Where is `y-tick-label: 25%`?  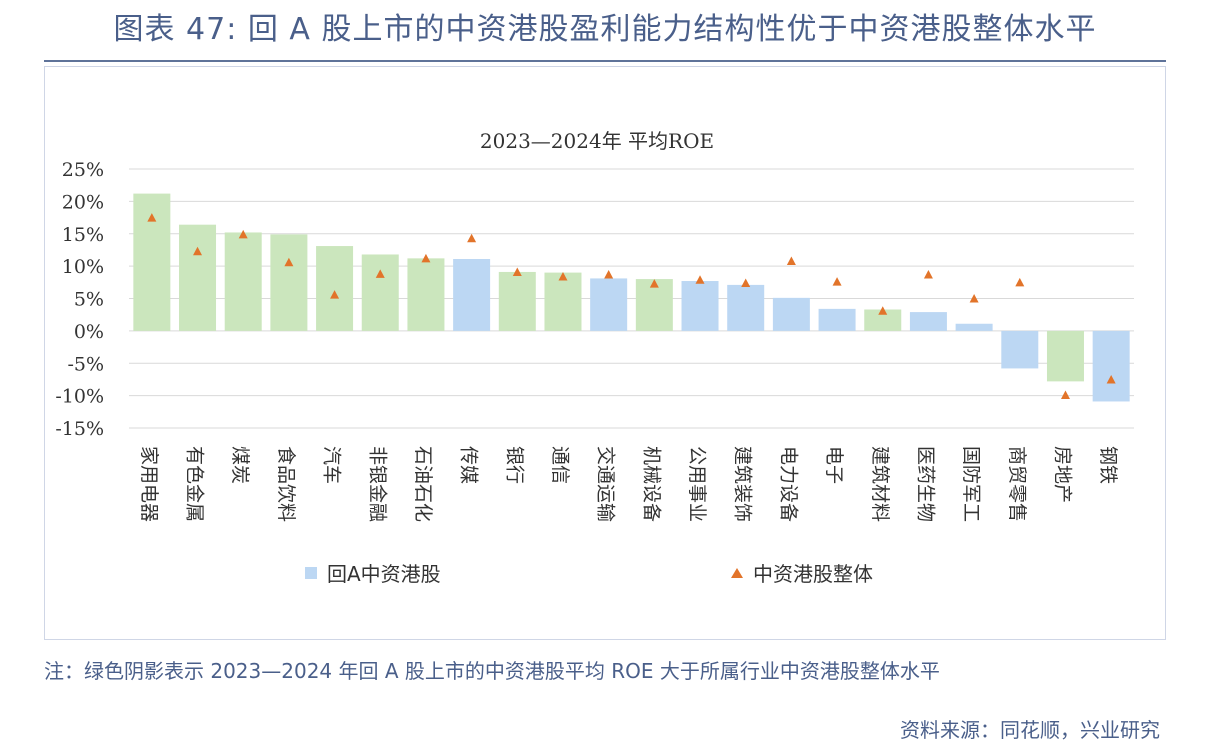
y-tick-label: 25% is located at coordinates (83, 170).